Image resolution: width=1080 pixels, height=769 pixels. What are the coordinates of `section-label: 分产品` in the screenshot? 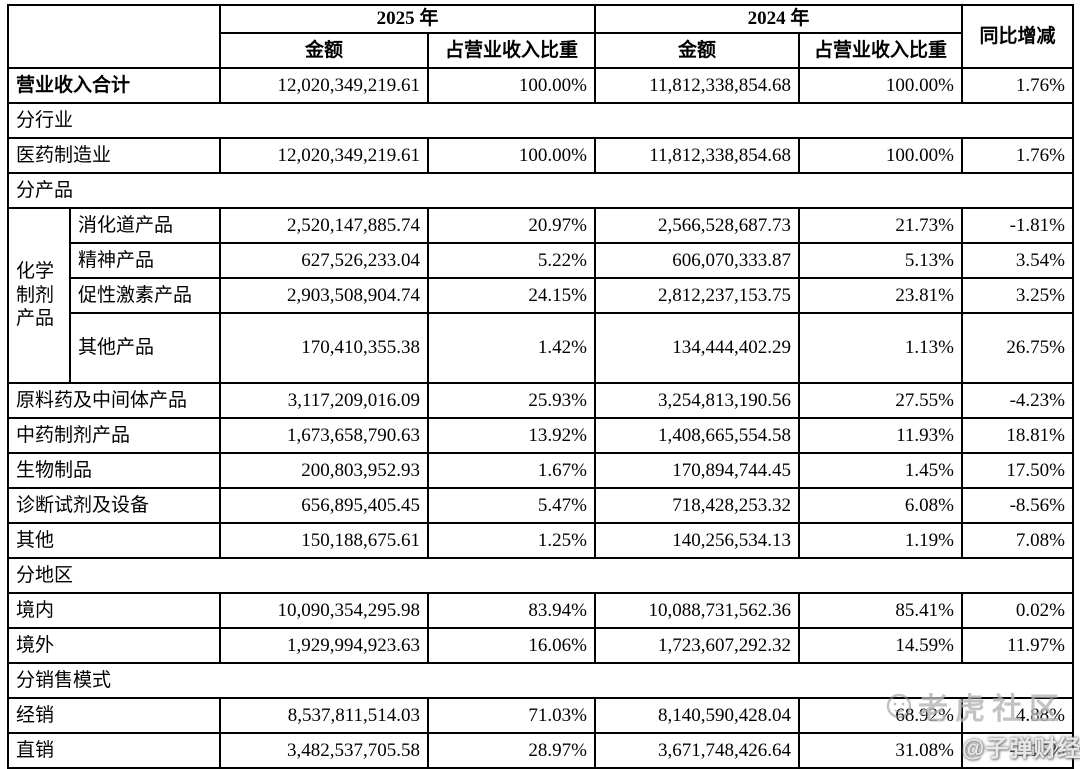 It's located at (540, 190).